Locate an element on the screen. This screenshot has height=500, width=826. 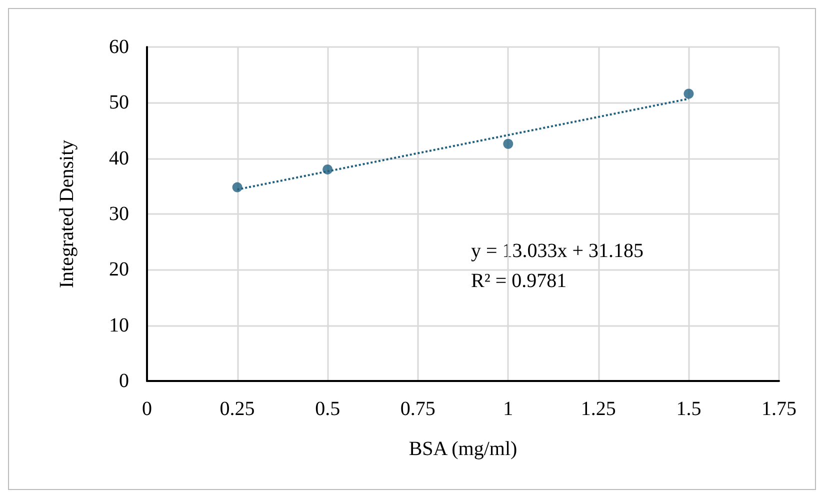
x-tick-label: 1 is located at coordinates (508, 409).